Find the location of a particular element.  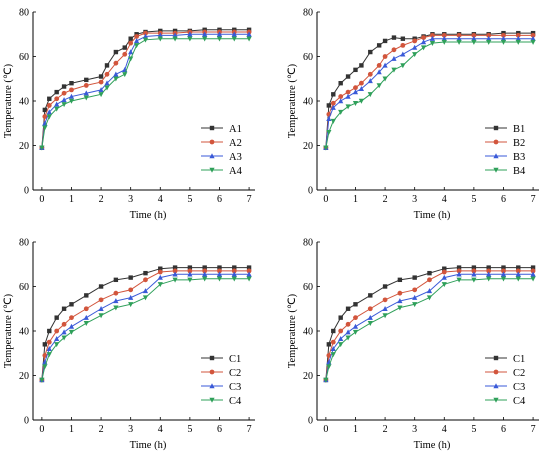

legend: C1 C2 C3 C4 is located at coordinates (221, 380).